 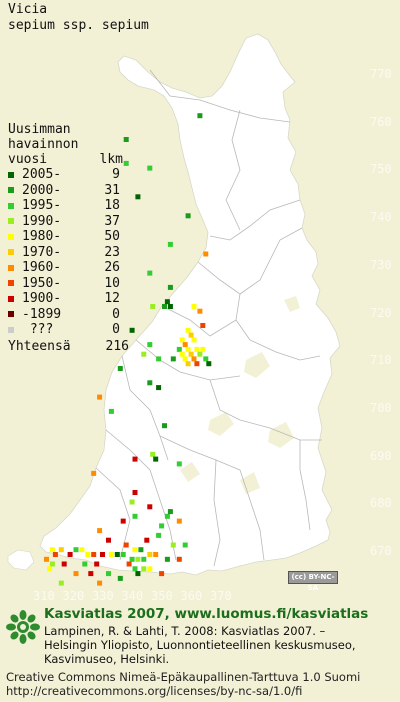 What do you see at coordinates (68, 315) in the screenshot?
I see `legend-row: -1899 0` at bounding box center [68, 315].